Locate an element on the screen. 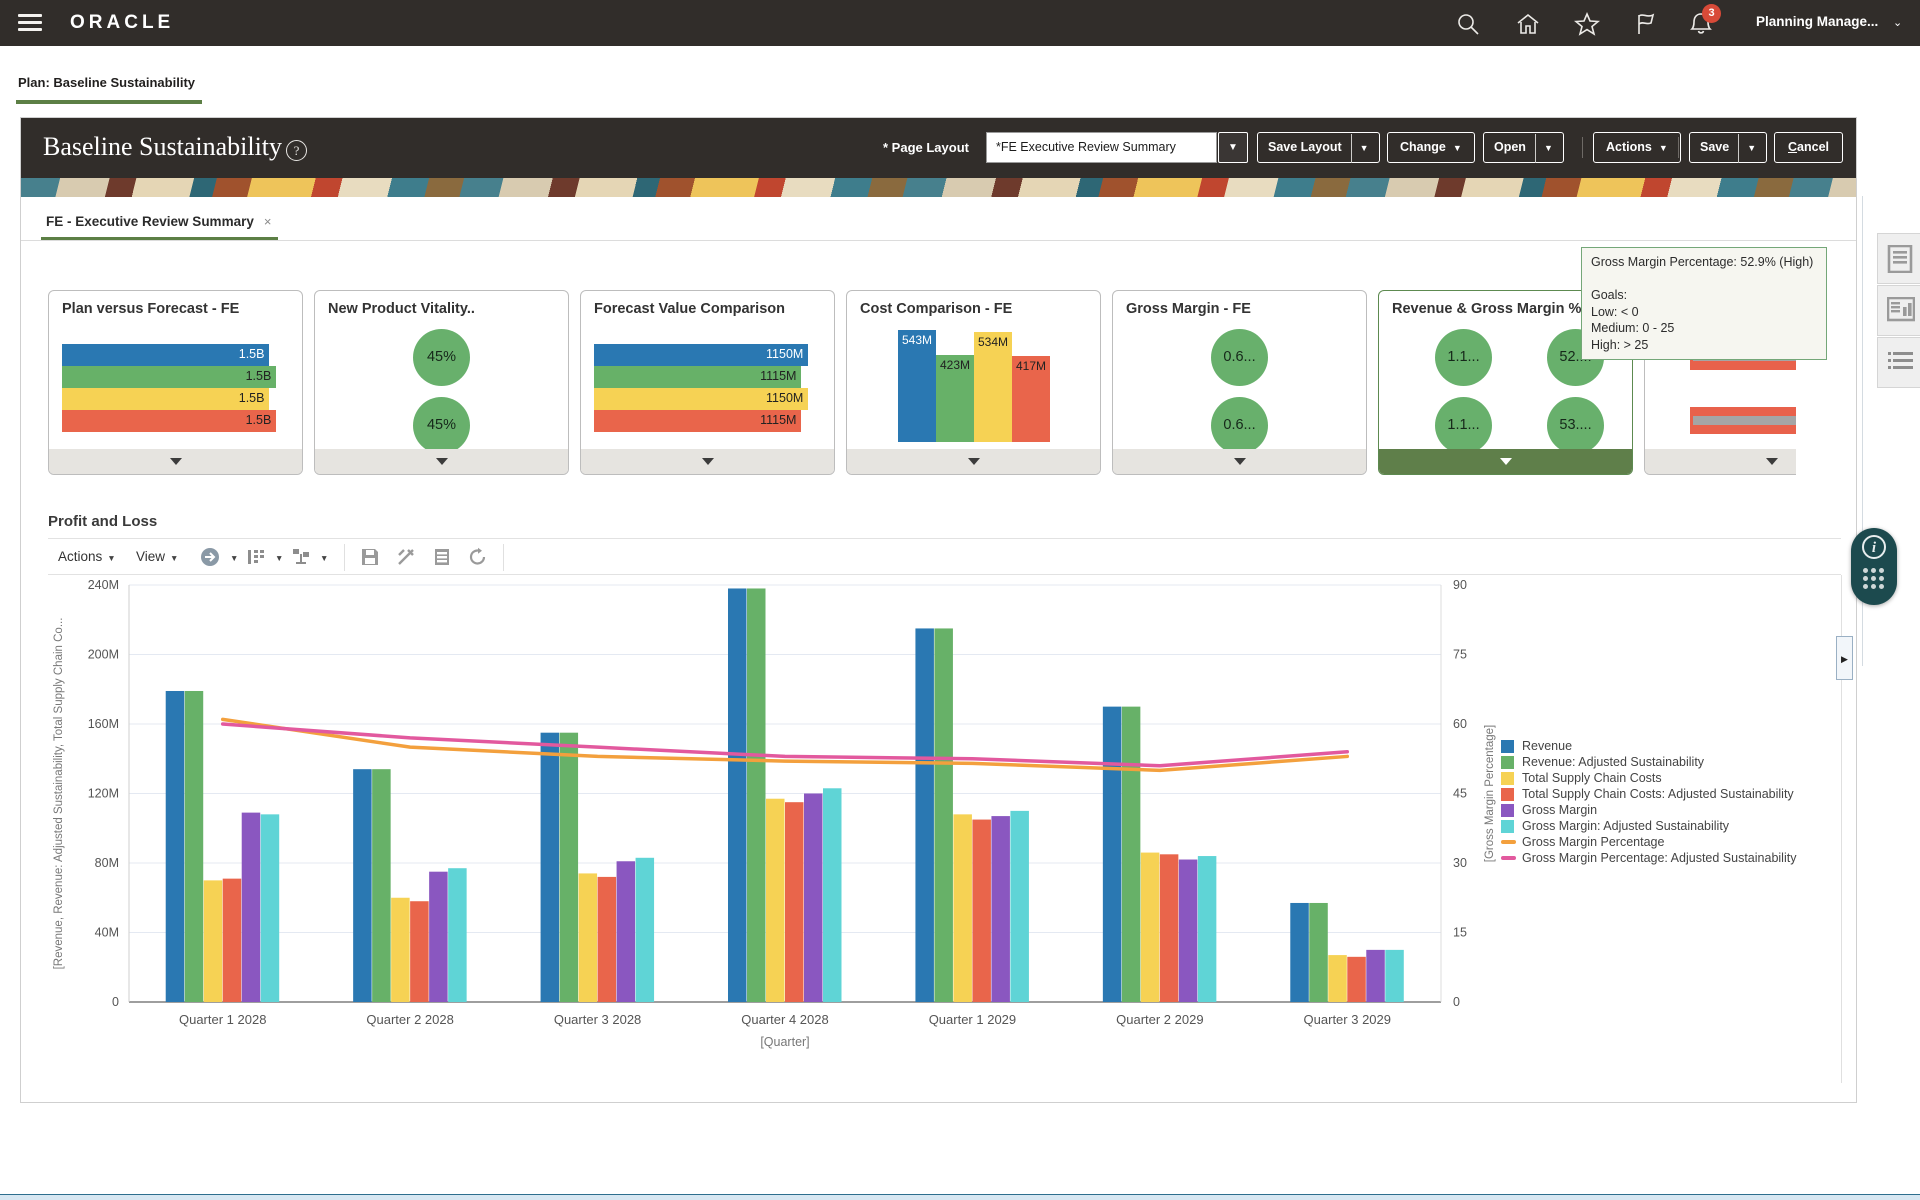 Image resolution: width=1920 pixels, height=1200 pixels. kpi-card: Cost Comparison - FE 543M 423M 534M 417M is located at coordinates (973, 382).